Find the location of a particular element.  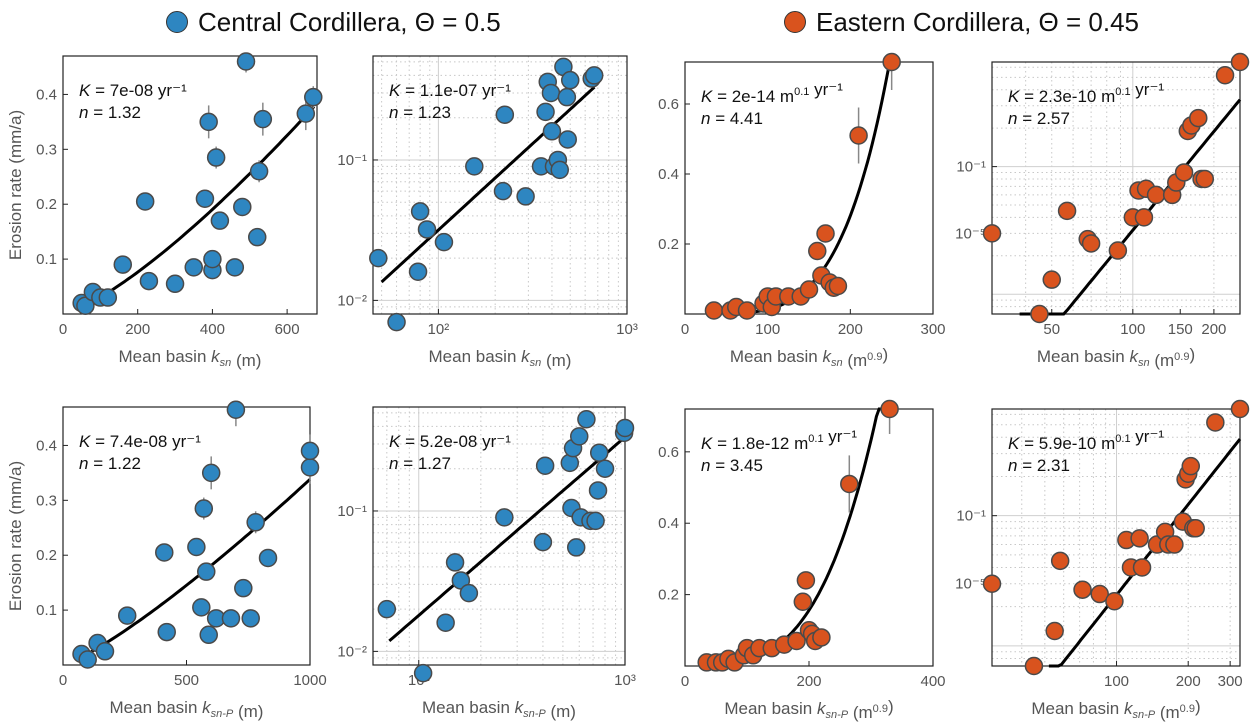

legend-label-central: Central Cordillera, Θ = 0.5 is located at coordinates (349, 21).